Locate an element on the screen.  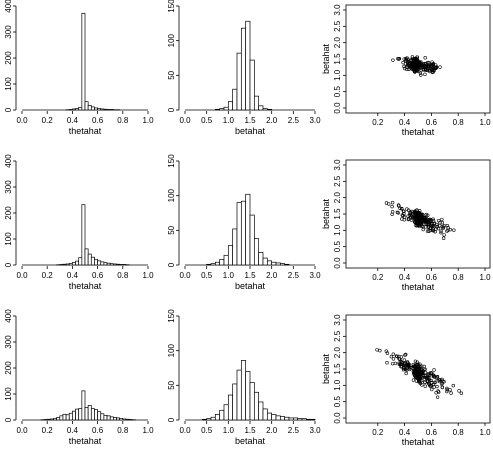
x-tick-label: 2.5 is located at coordinates (294, 275).